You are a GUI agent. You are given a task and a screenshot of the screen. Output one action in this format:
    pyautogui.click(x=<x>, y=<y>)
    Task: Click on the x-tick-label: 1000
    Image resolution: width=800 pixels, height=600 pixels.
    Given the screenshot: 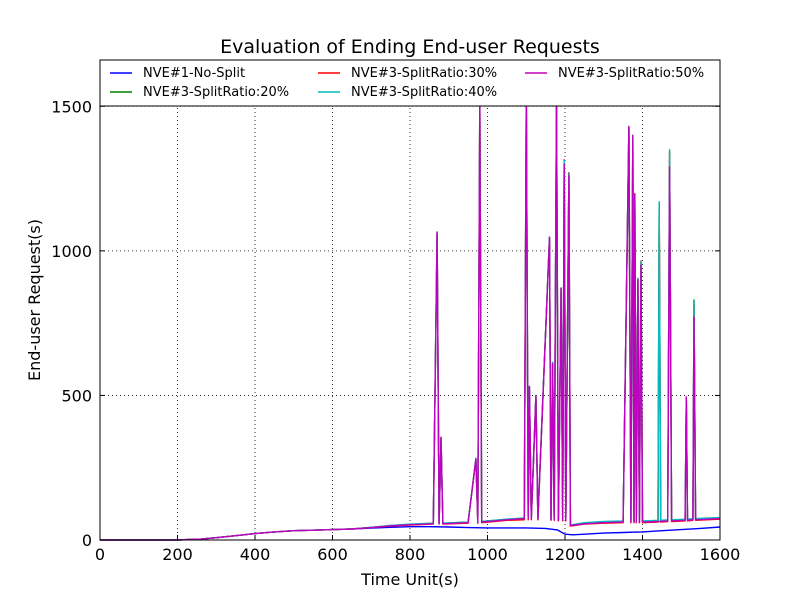 What is the action you would take?
    pyautogui.click(x=487, y=554)
    